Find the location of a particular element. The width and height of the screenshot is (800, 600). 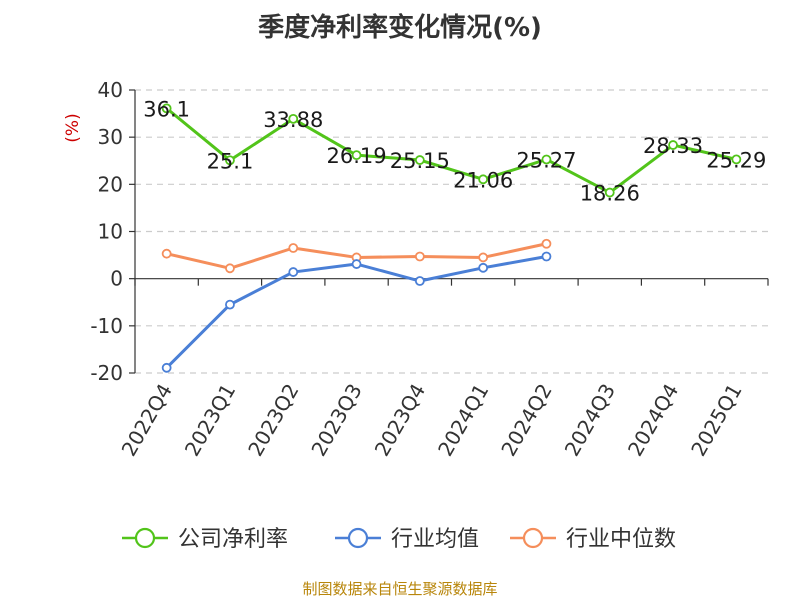

x-tick-label: 2023Q3 is located at coordinates (336, 420).